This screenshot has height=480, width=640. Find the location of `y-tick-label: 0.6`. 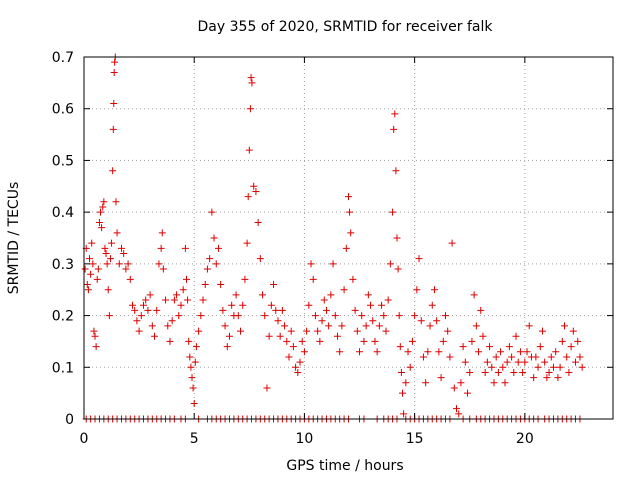

y-tick-label: 0.6 is located at coordinates (63, 110).